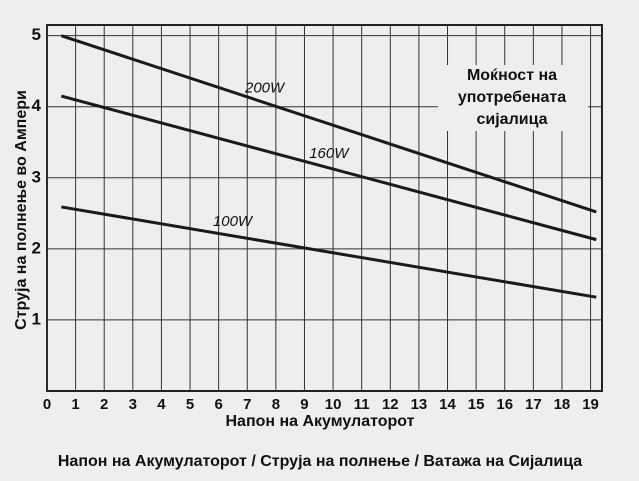 The width and height of the screenshot is (639, 481). Describe the element at coordinates (233, 221) in the screenshot. I see `series-label: 100W` at that location.